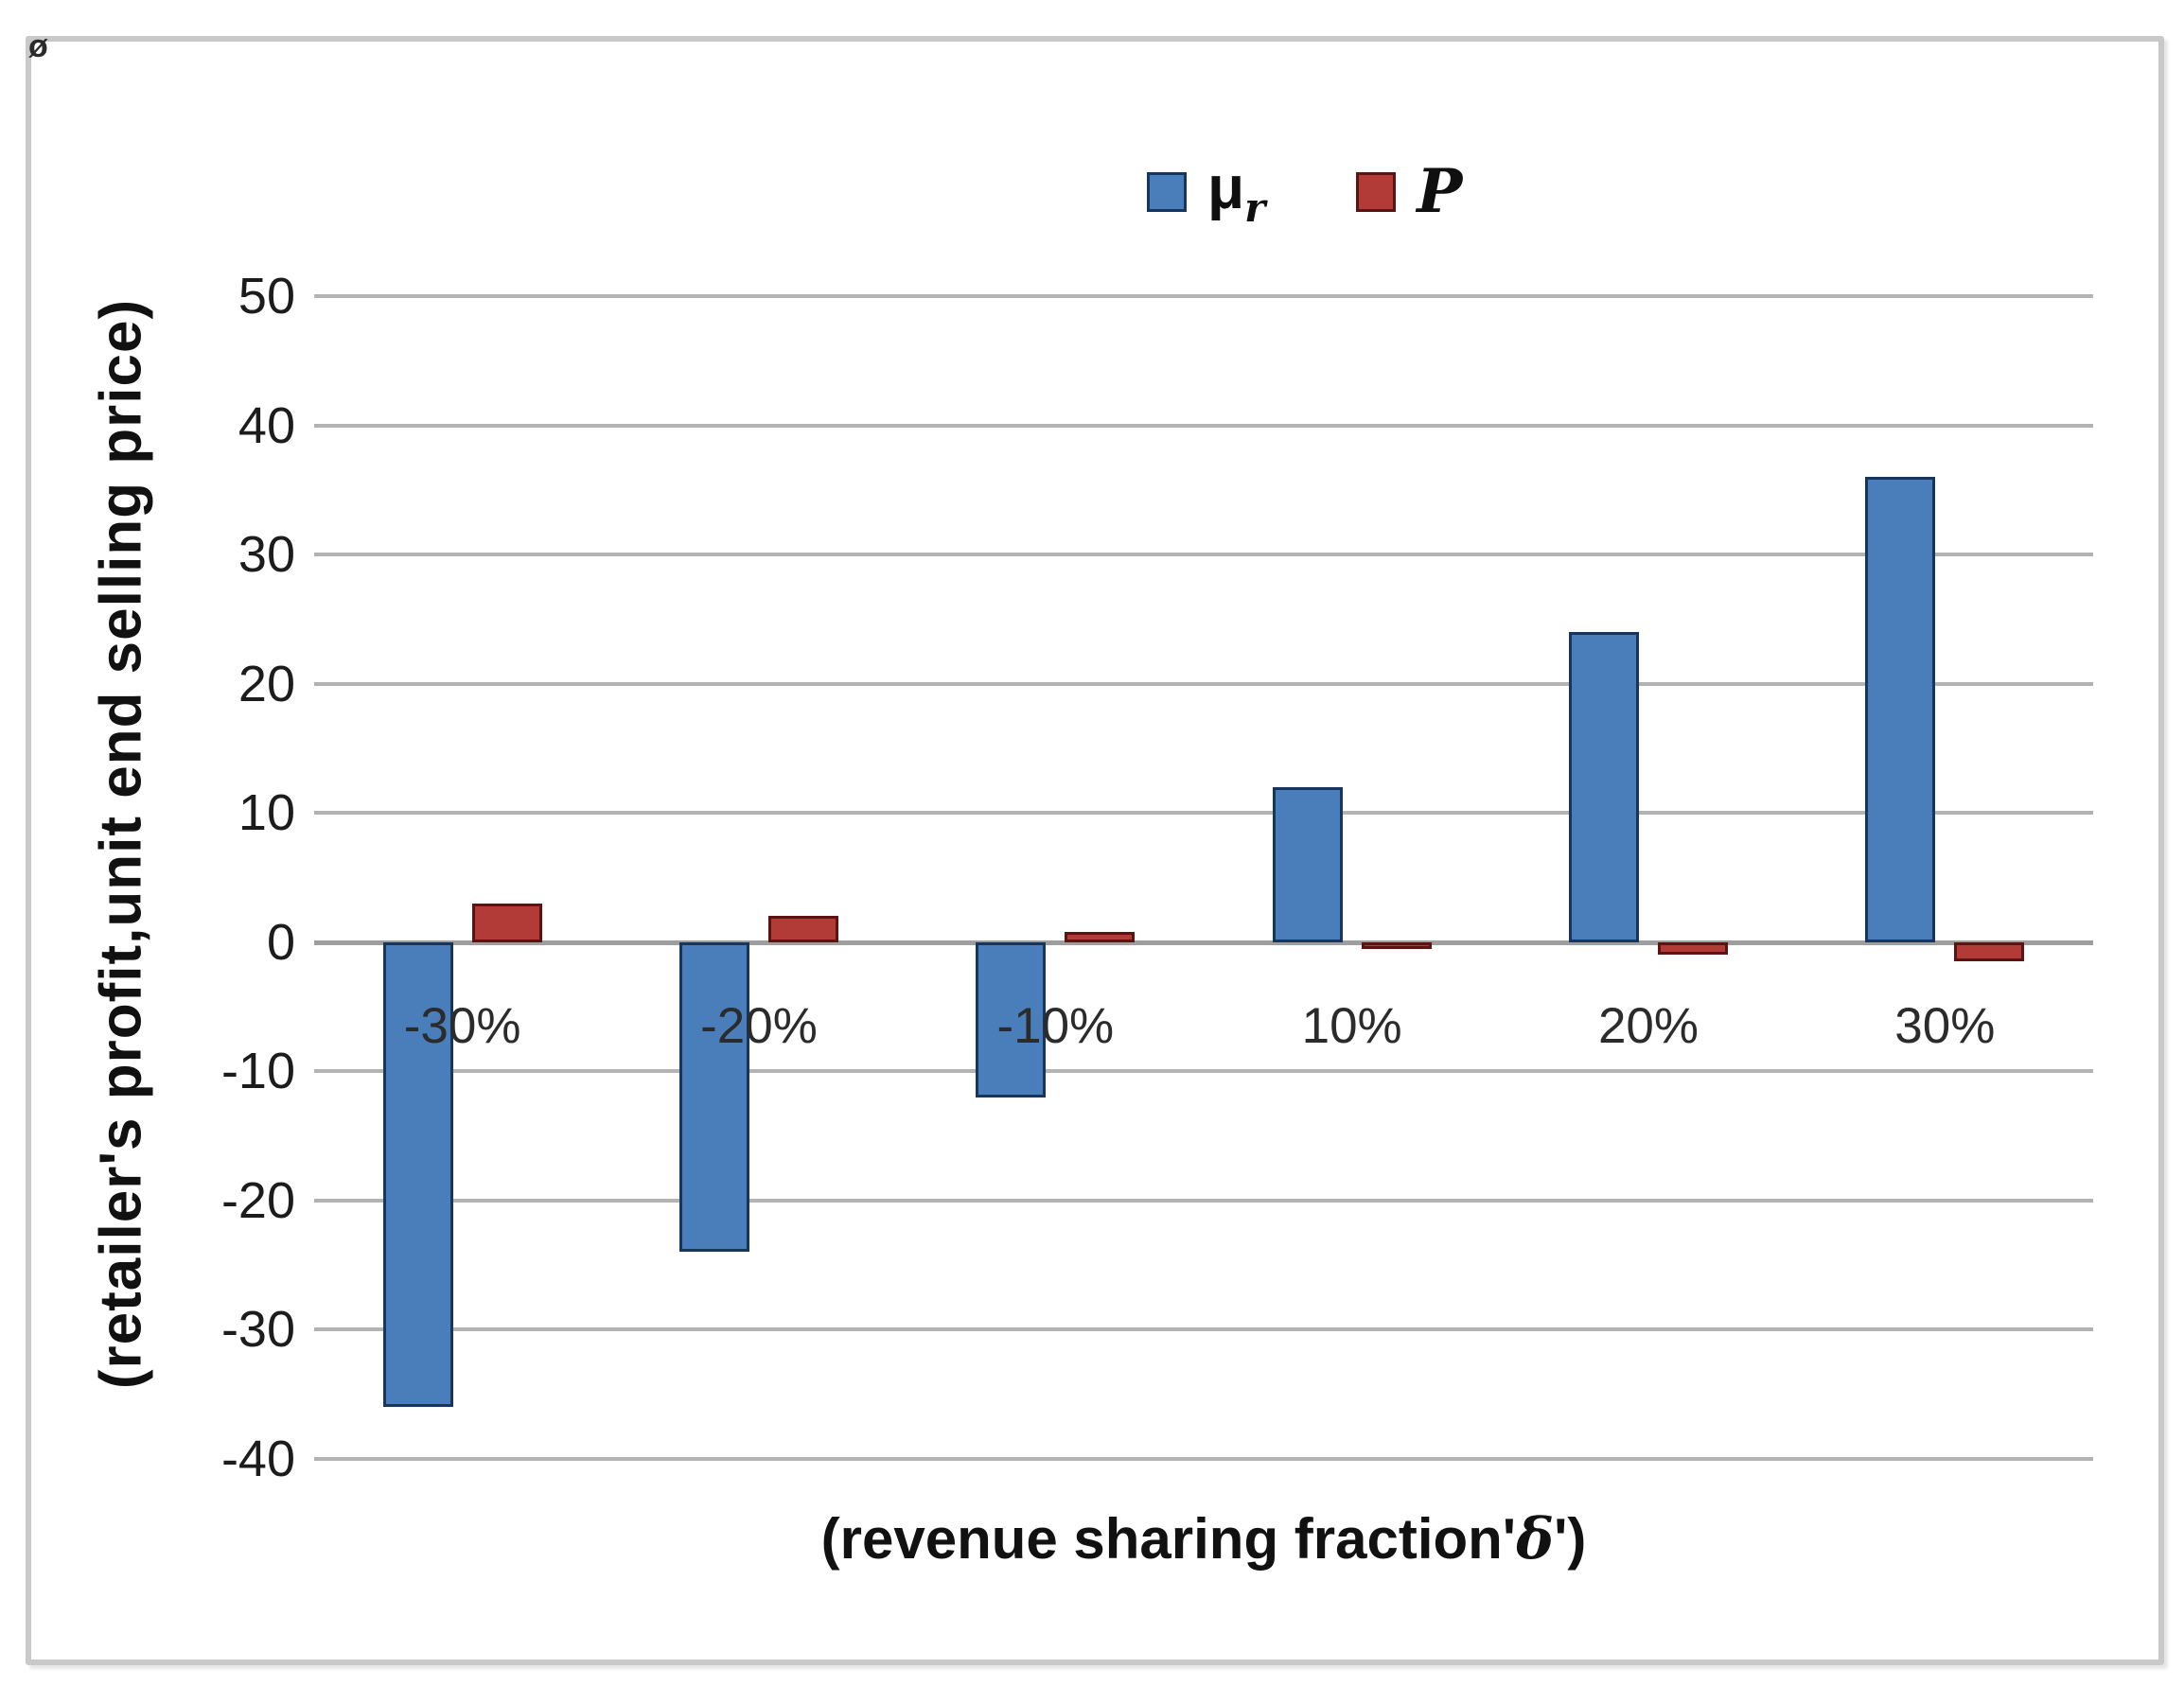  What do you see at coordinates (714, 1097) in the screenshot?
I see `bar-mu-r--20%` at bounding box center [714, 1097].